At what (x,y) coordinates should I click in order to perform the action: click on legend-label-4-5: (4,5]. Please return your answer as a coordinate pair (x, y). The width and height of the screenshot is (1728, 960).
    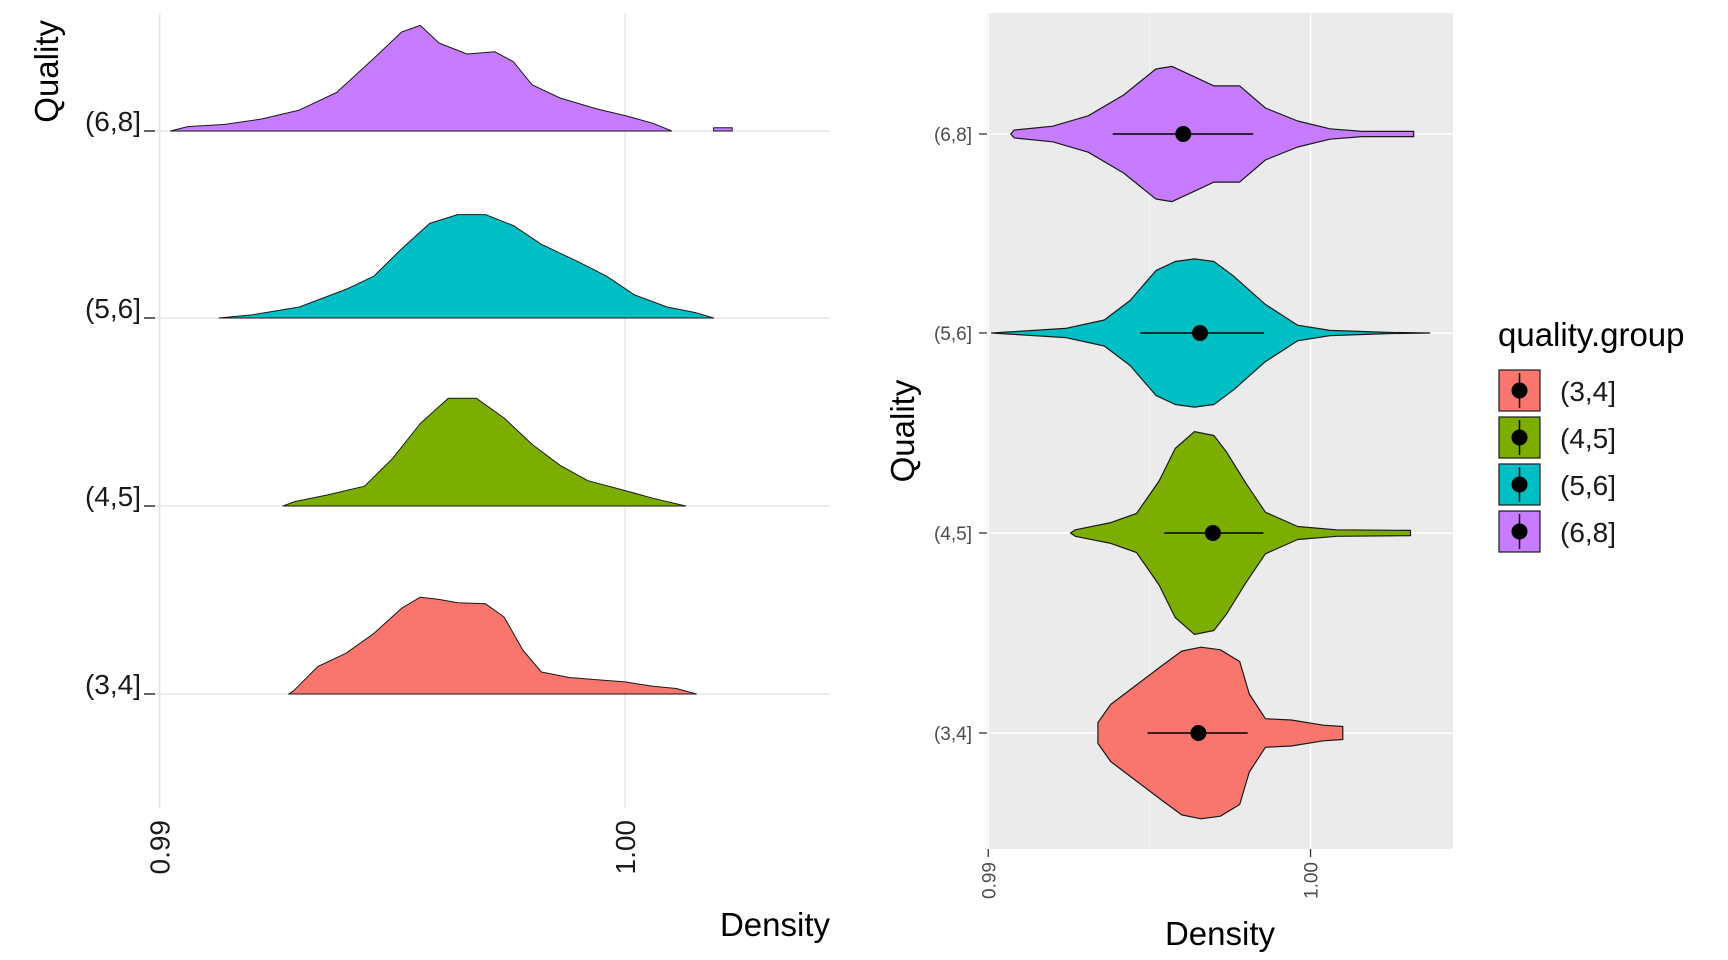
    Looking at the image, I should click on (1588, 438).